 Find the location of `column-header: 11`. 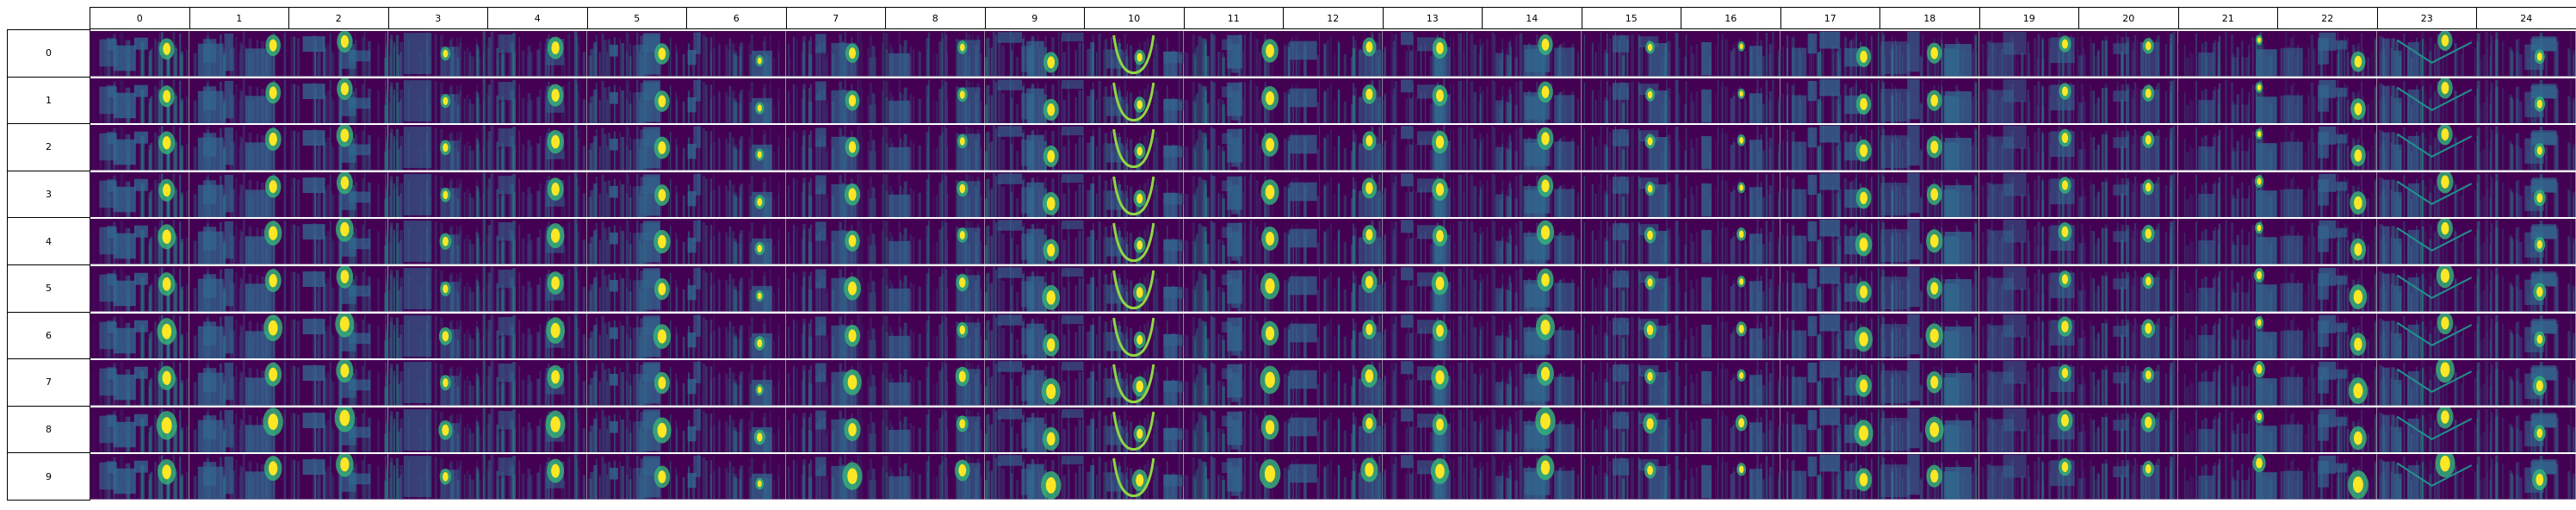

column-header: 11 is located at coordinates (1233, 18).